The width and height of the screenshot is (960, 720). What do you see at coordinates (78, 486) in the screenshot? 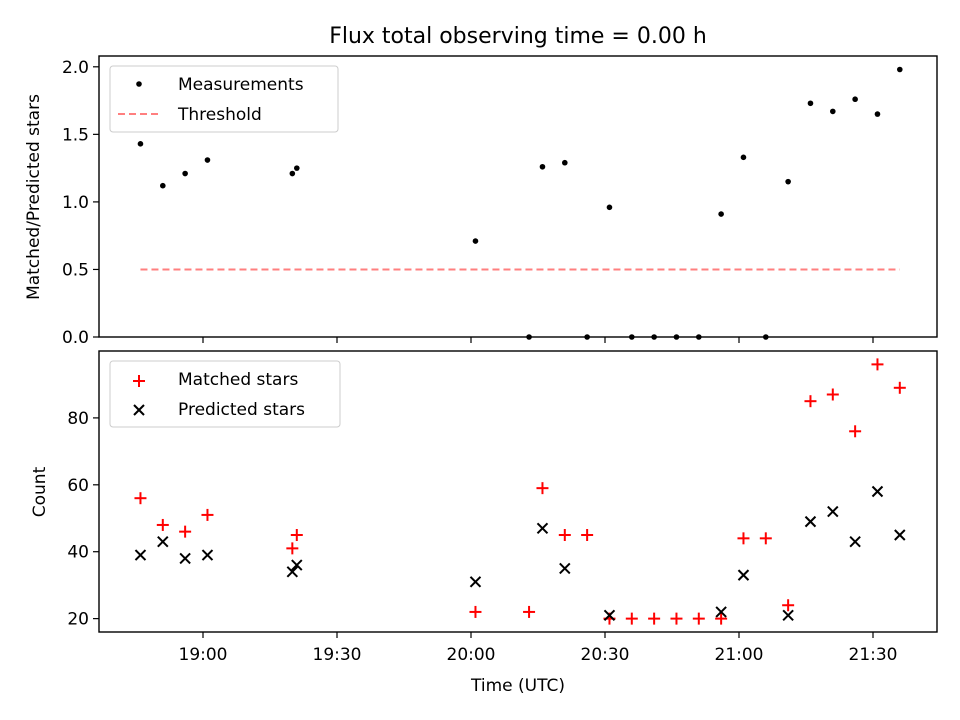
I see `count-y-tick-label: 60` at bounding box center [78, 486].